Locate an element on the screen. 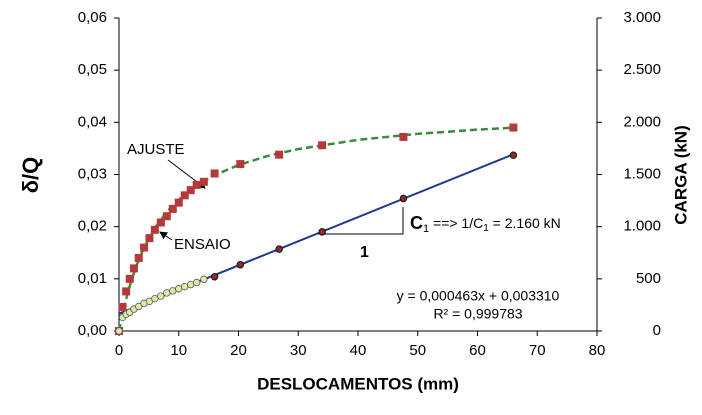 This screenshot has width=702, height=415. y2-tick-label: 500 is located at coordinates (648, 278).